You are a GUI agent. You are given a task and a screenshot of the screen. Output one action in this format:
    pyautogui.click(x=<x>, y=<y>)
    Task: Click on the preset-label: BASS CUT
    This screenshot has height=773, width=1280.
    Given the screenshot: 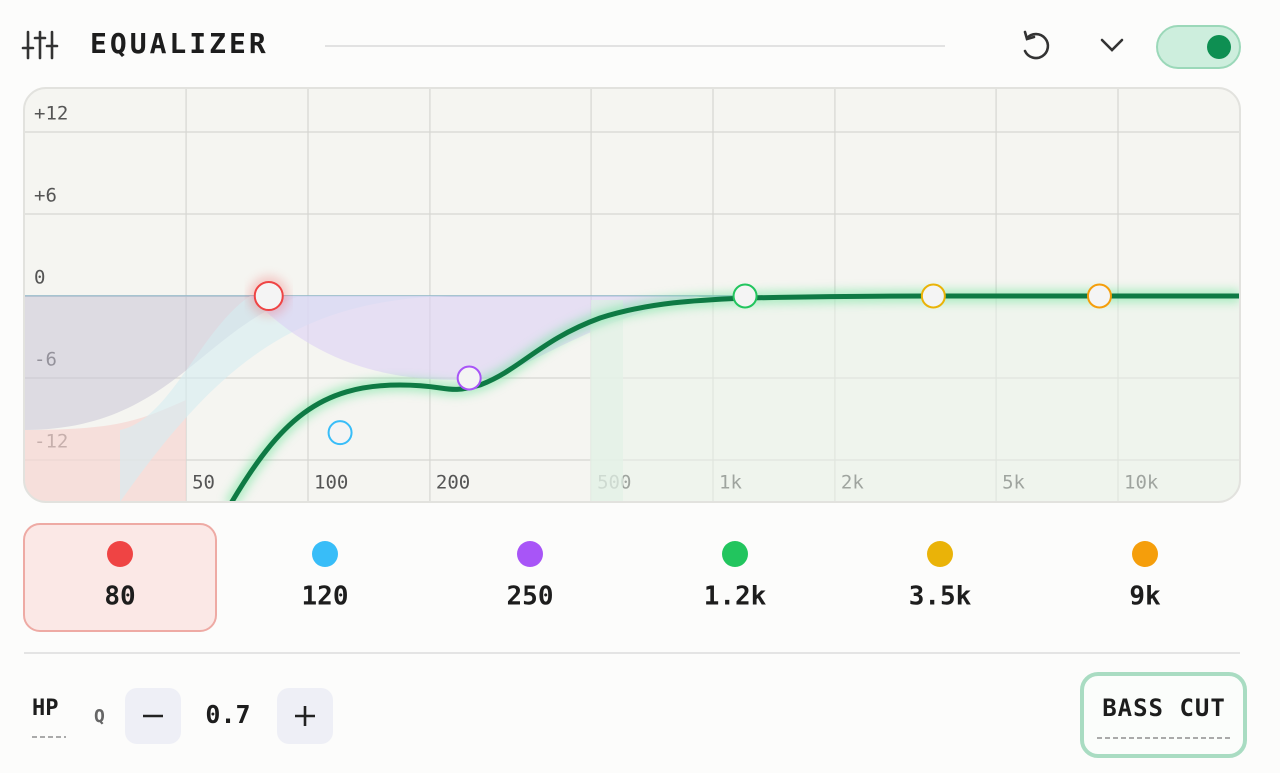 What is the action you would take?
    pyautogui.click(x=1164, y=708)
    